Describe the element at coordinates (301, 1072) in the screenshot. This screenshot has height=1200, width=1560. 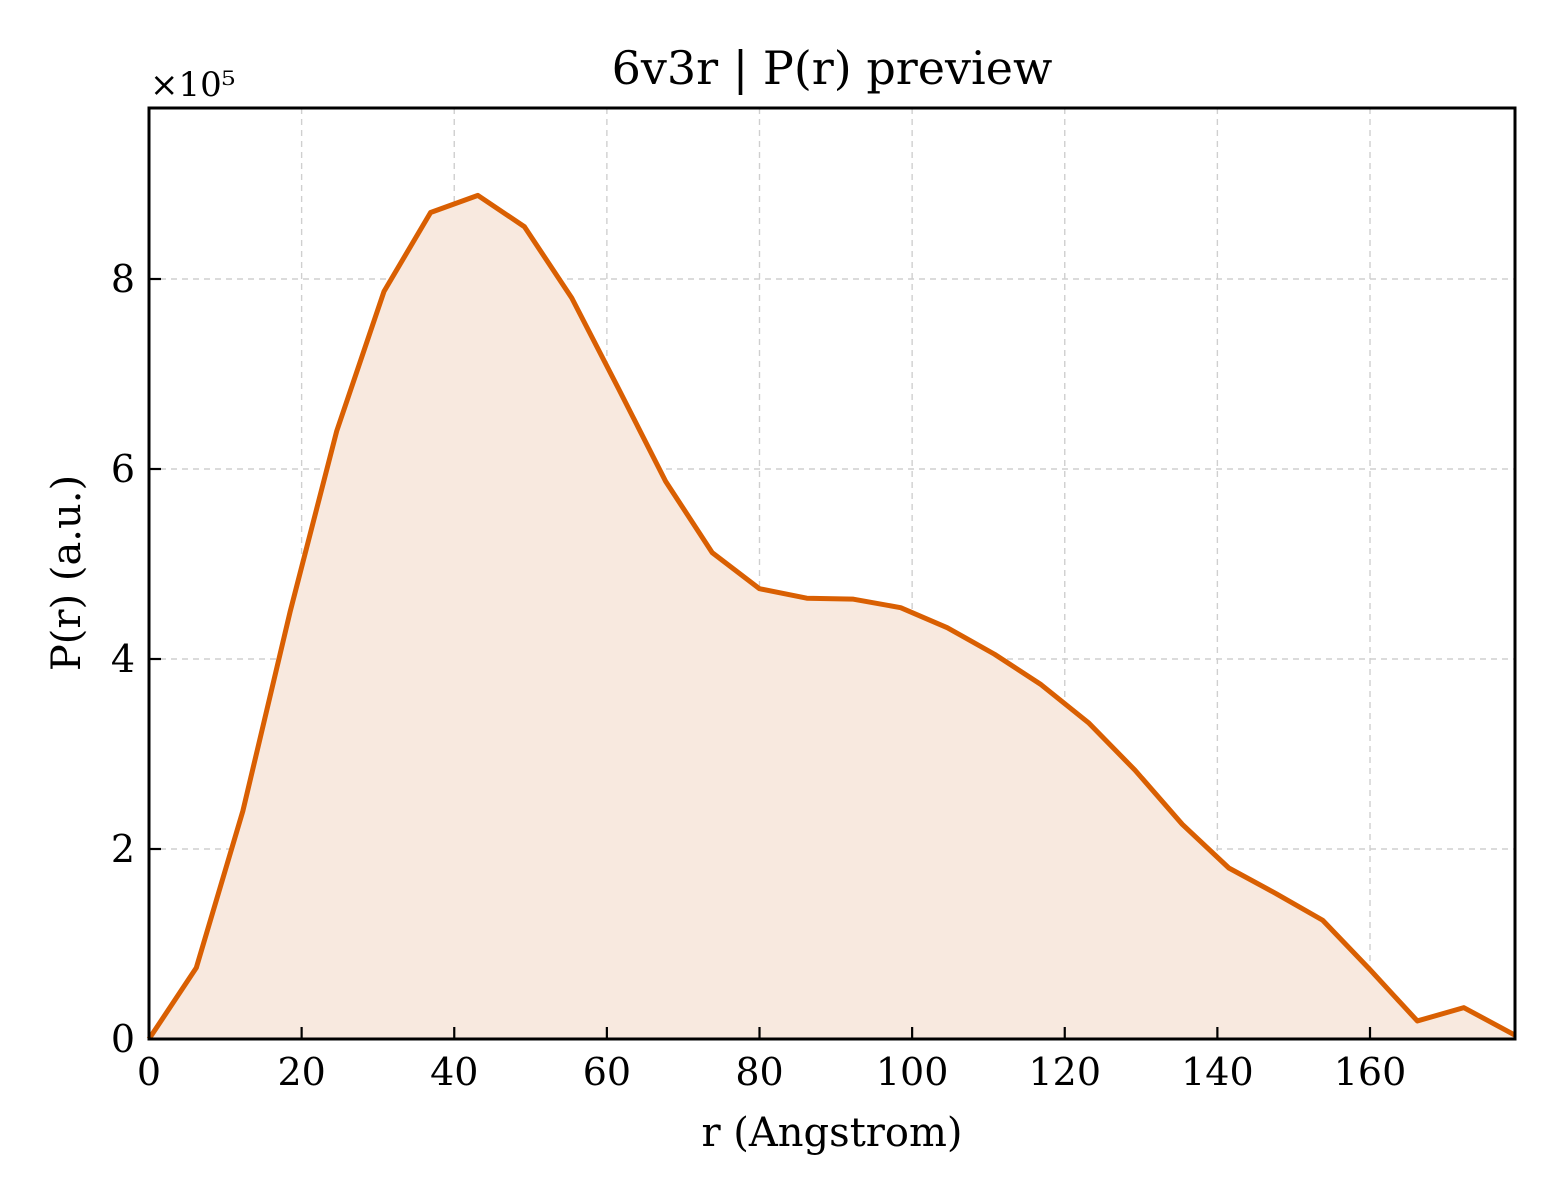
I see `x-tick-label: 20` at that location.